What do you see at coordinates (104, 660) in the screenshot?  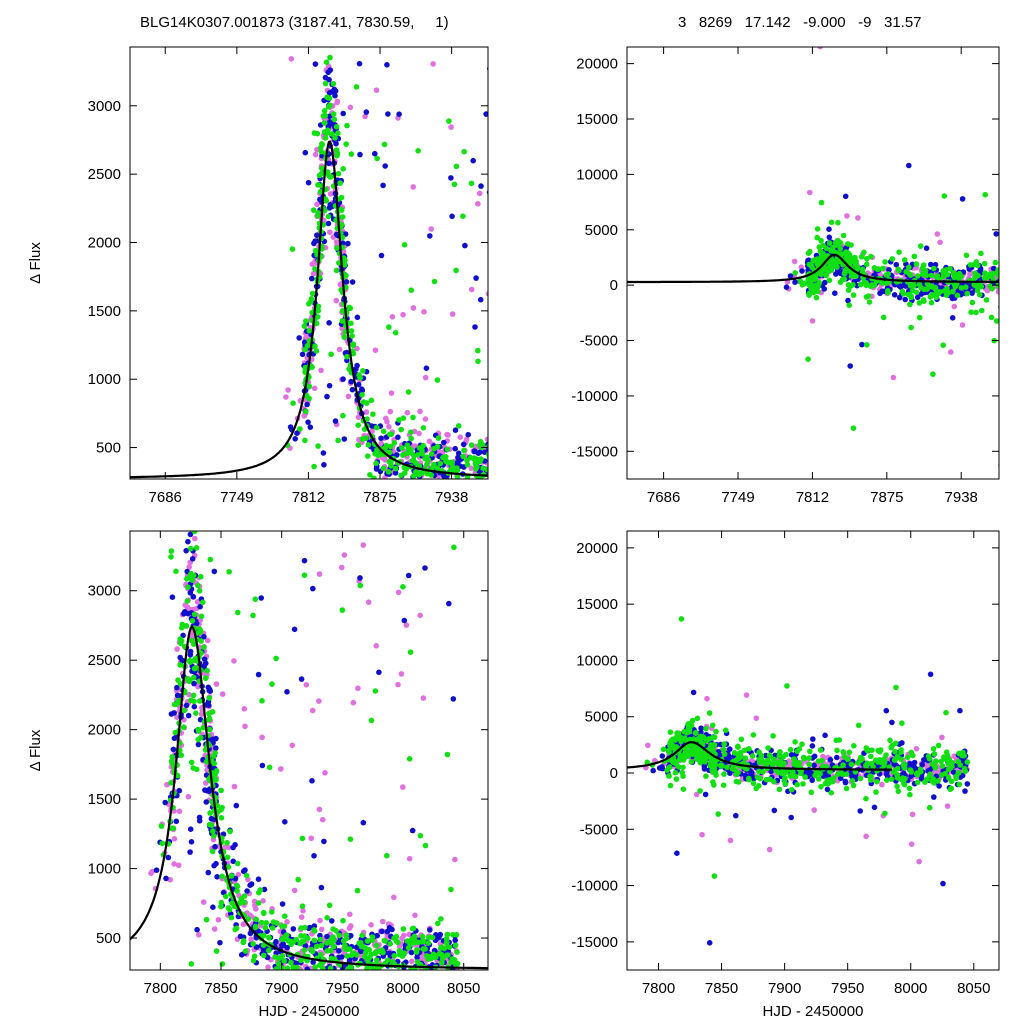 I see `y-tick-label: 2500` at bounding box center [104, 660].